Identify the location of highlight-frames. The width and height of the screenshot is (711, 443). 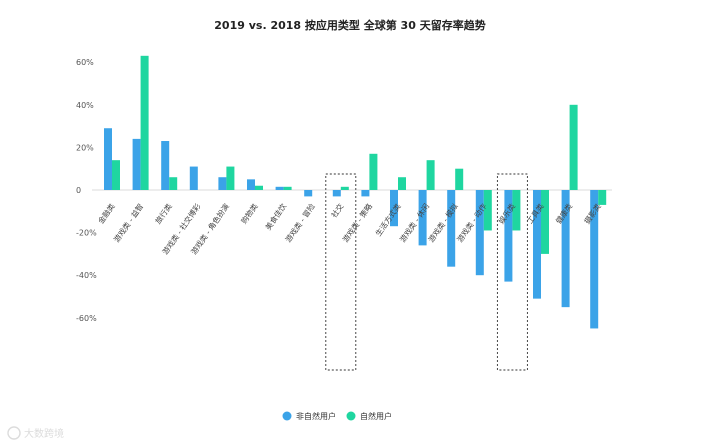
(426, 272).